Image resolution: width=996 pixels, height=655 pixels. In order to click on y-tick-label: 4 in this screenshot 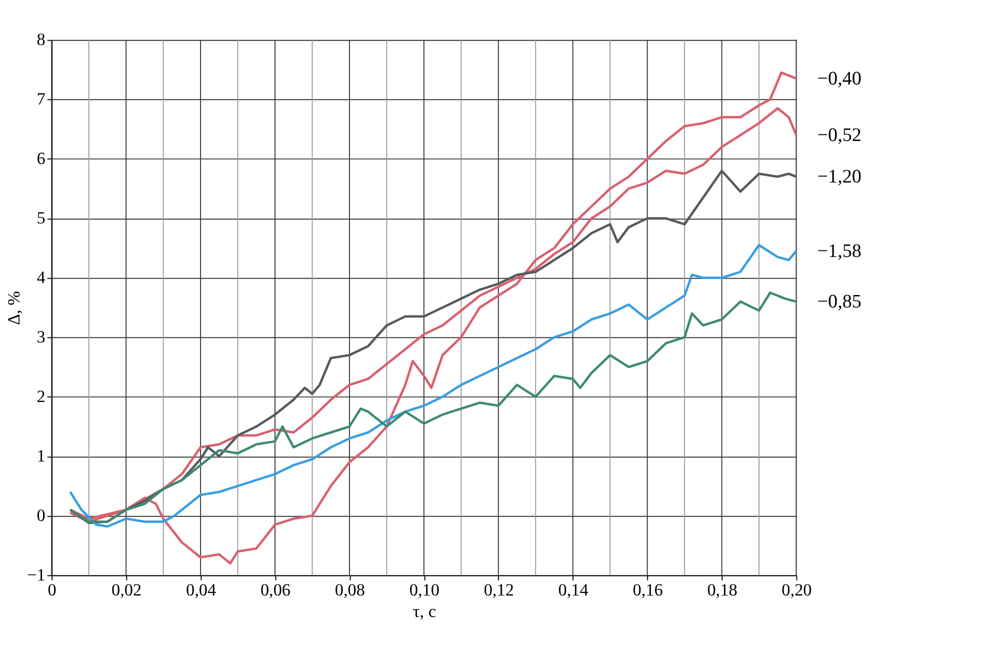, I will do `click(41, 278)`.